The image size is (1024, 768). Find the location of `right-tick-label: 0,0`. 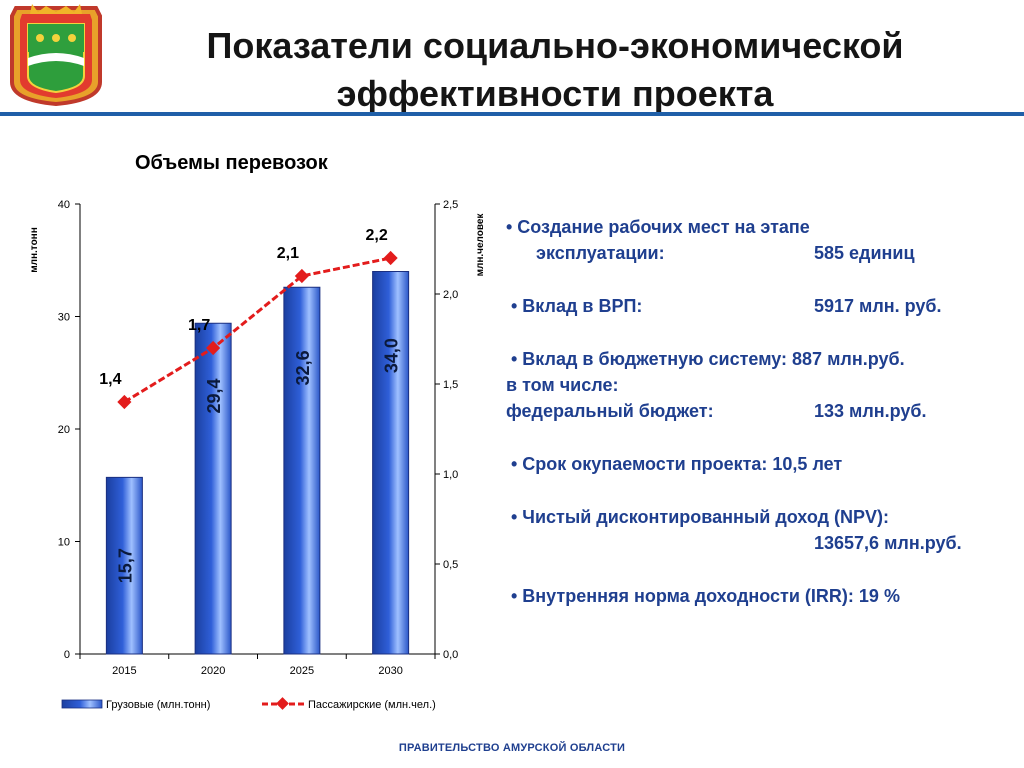

right-tick-label: 0,0 is located at coordinates (450, 655).